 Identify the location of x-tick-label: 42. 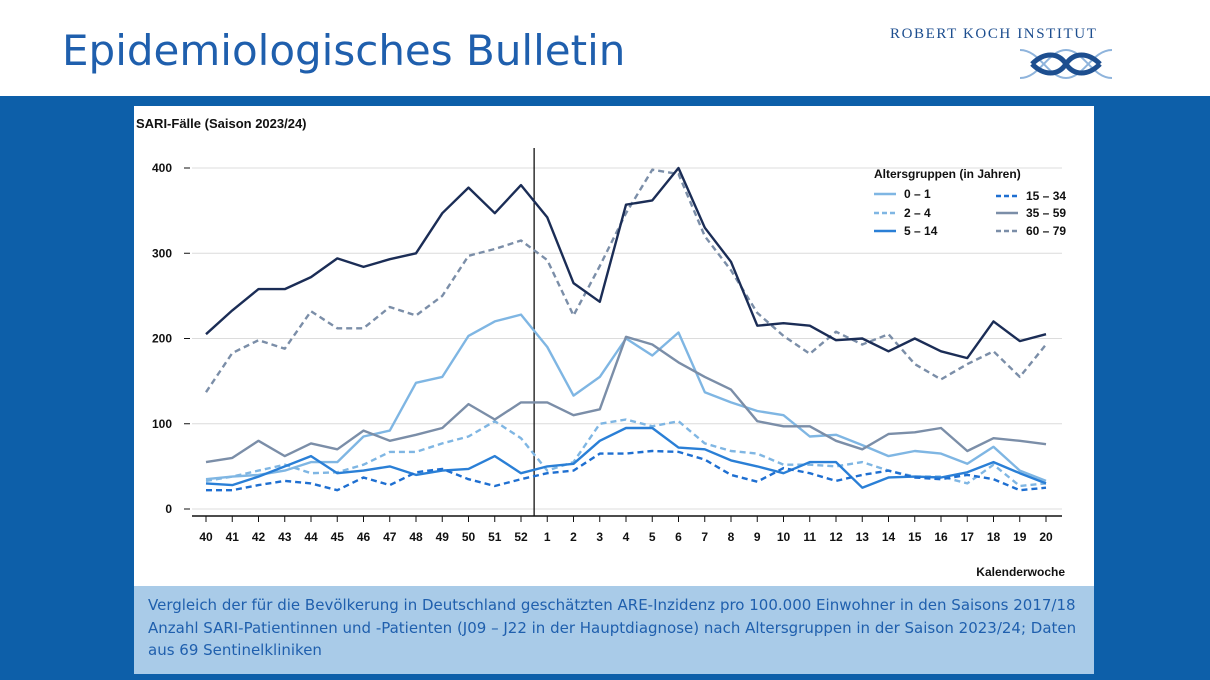
(259, 537).